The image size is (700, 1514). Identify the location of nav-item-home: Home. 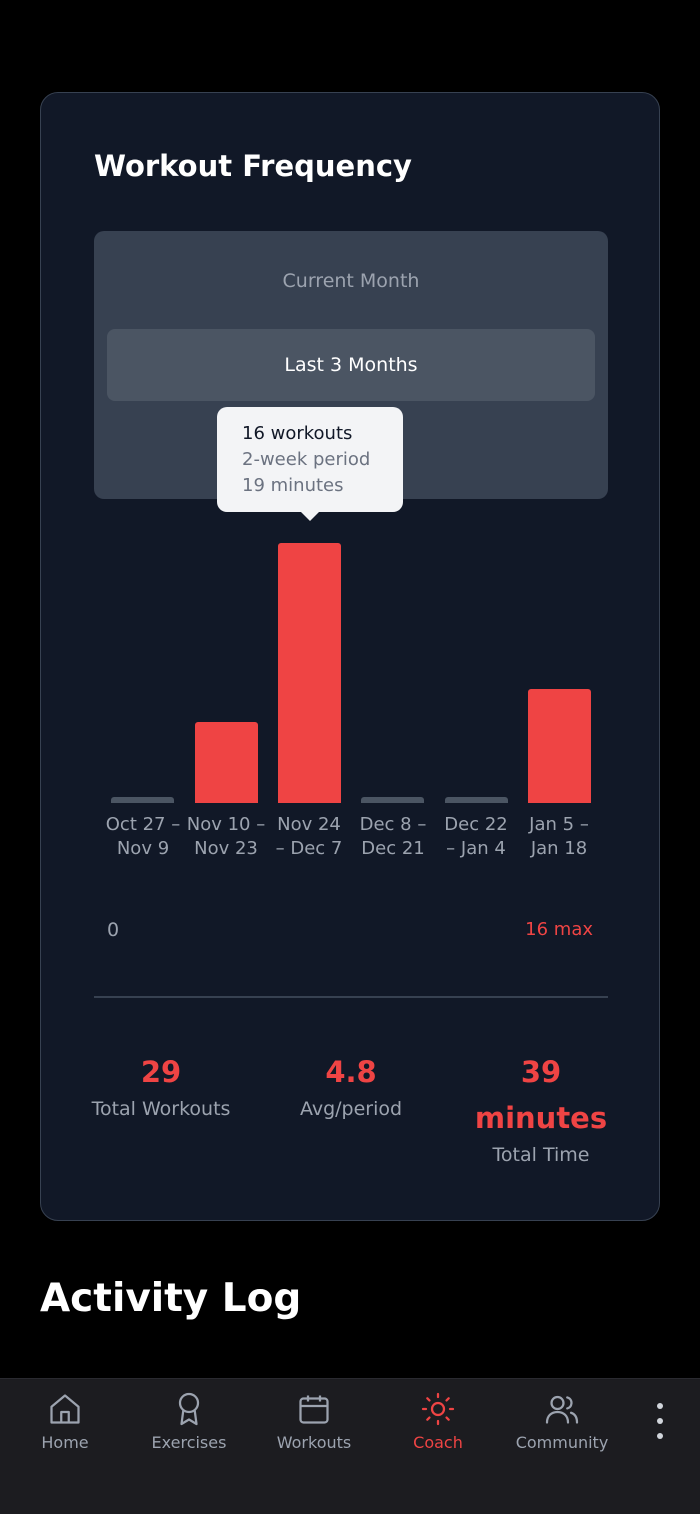
(65, 1421).